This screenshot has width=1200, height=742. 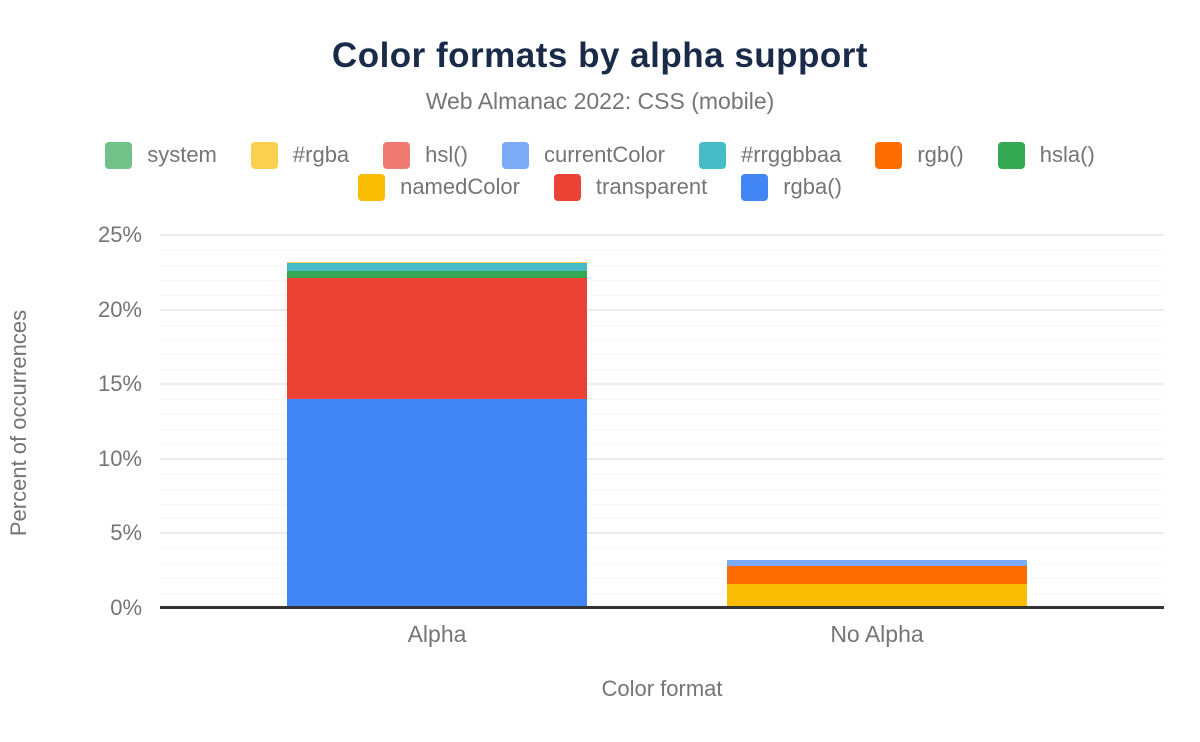 What do you see at coordinates (604, 154) in the screenshot?
I see `legend-label: currentColor` at bounding box center [604, 154].